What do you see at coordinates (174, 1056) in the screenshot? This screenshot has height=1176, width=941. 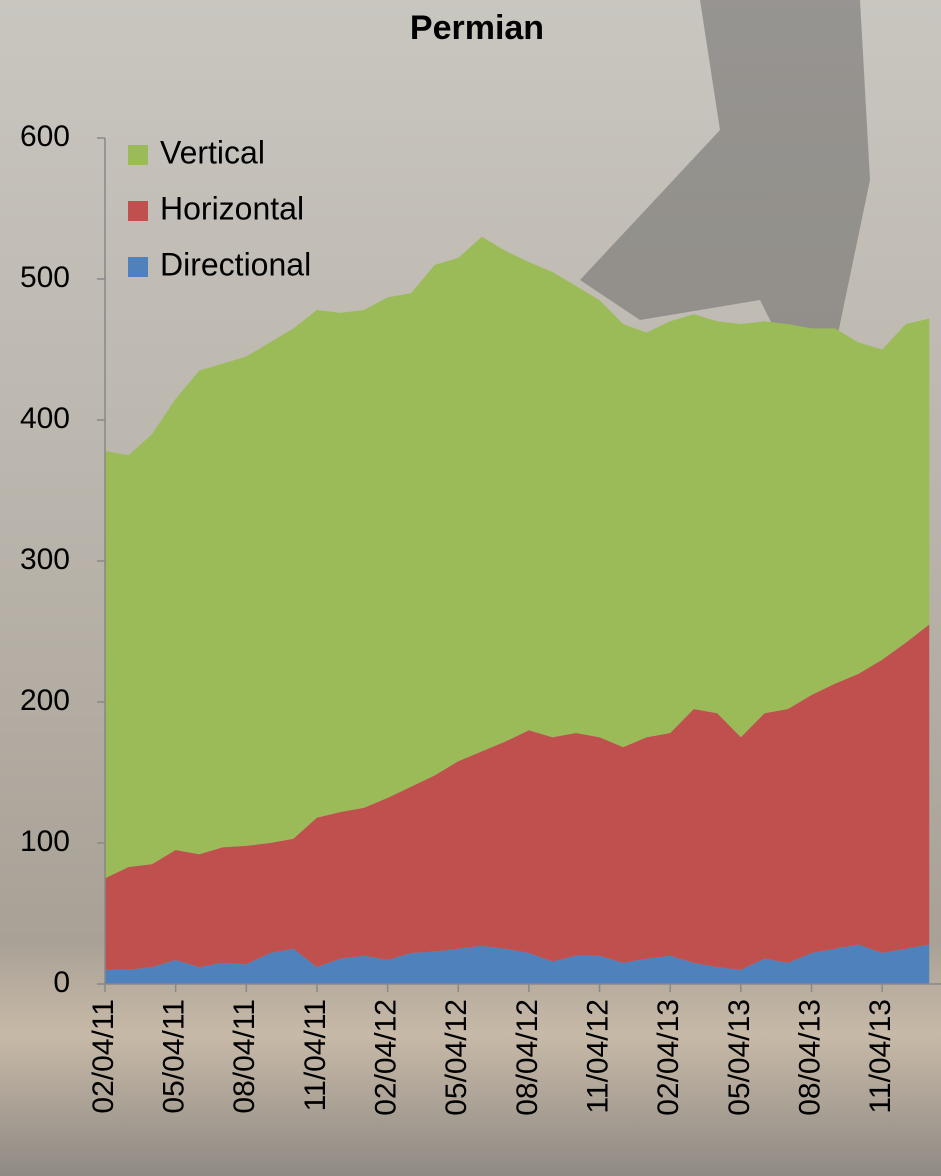 I see `x-tick-label: 05/04/11` at bounding box center [174, 1056].